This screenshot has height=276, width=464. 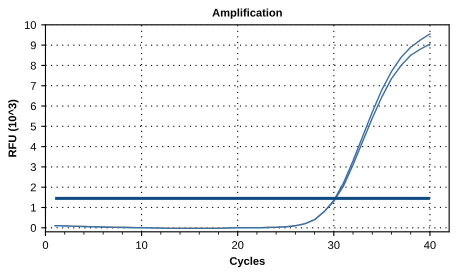 I want to click on y-tick-label: 9, so click(x=33, y=45).